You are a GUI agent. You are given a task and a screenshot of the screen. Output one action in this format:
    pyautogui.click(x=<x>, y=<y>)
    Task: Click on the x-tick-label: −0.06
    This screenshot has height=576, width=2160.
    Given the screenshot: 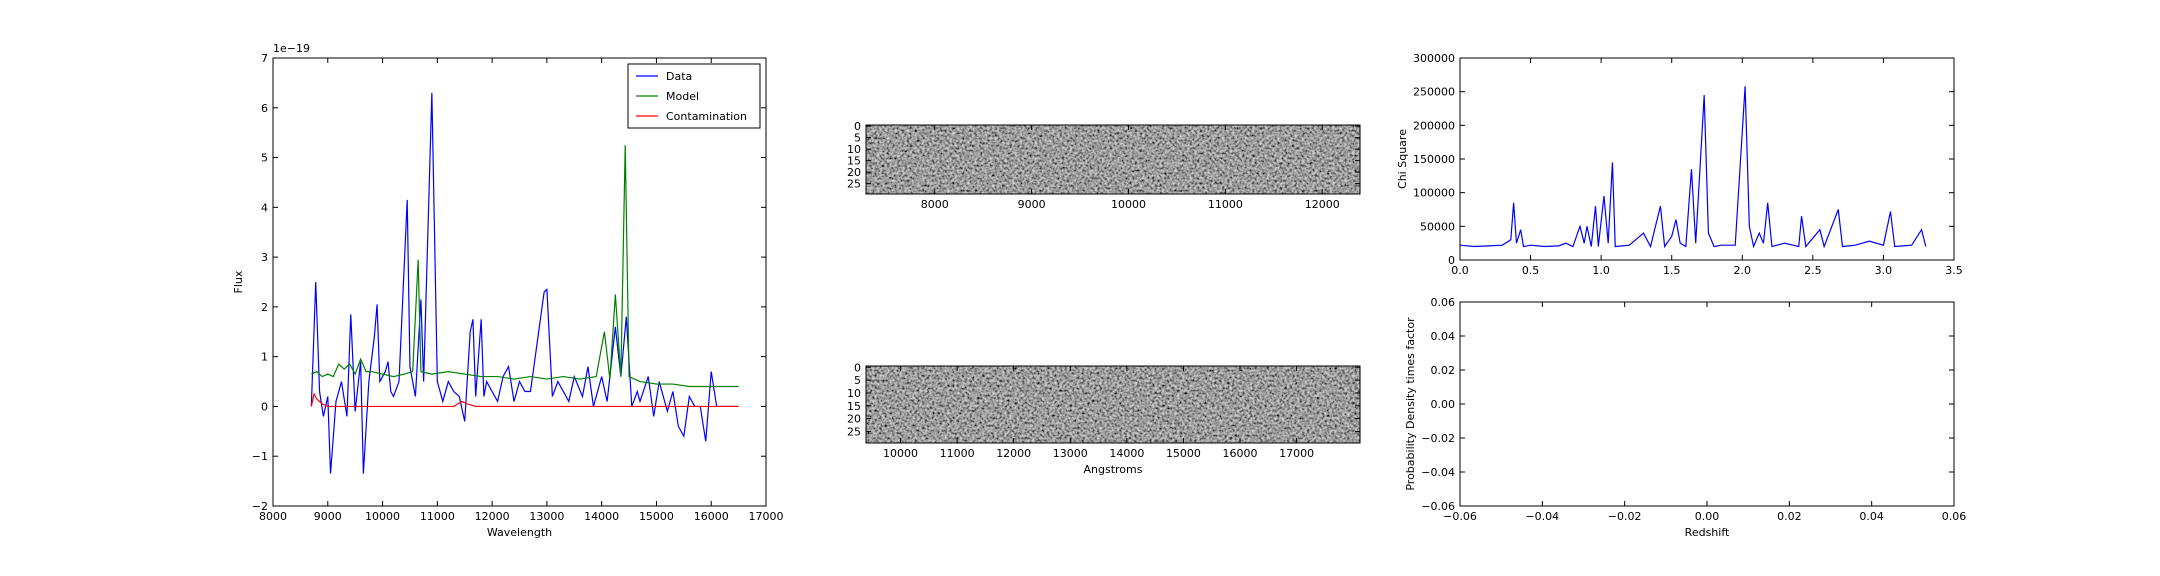 What is the action you would take?
    pyautogui.click(x=1460, y=516)
    